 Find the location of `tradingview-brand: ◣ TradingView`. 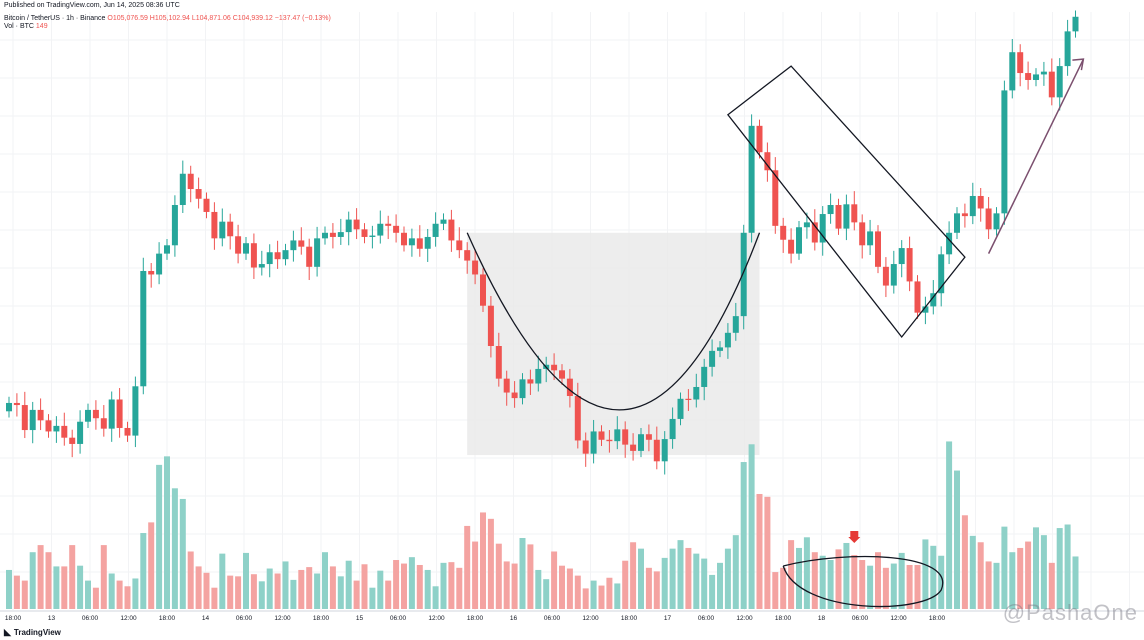

tradingview-brand: ◣ TradingView is located at coordinates (32, 632).